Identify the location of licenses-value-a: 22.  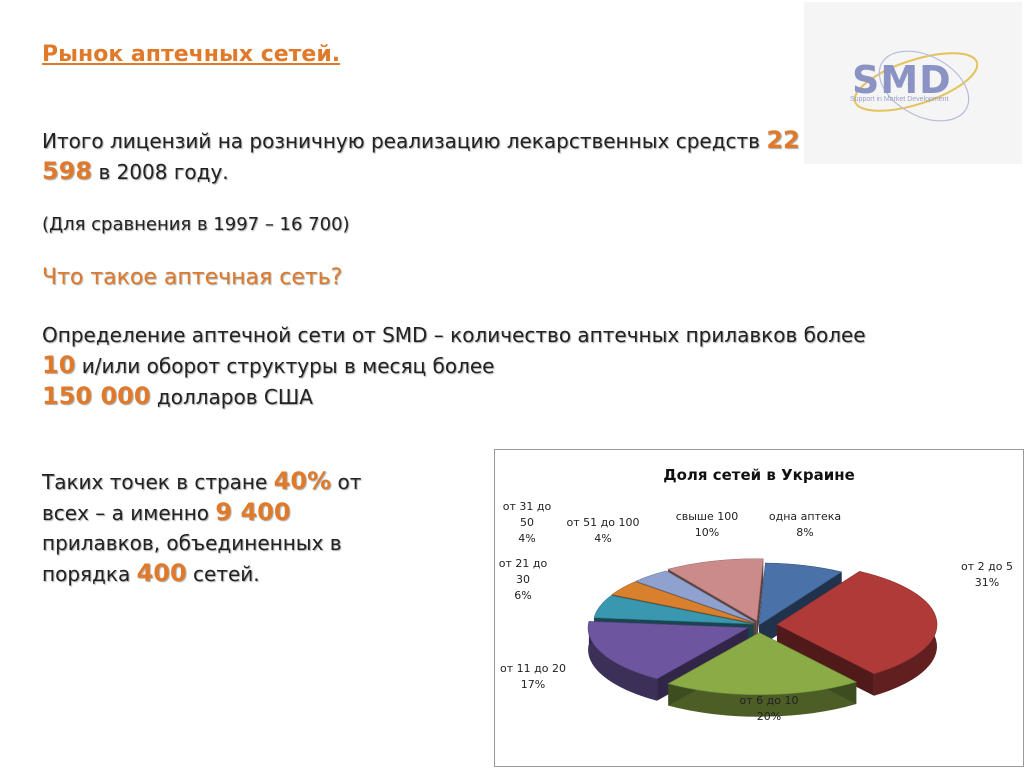
(783, 140).